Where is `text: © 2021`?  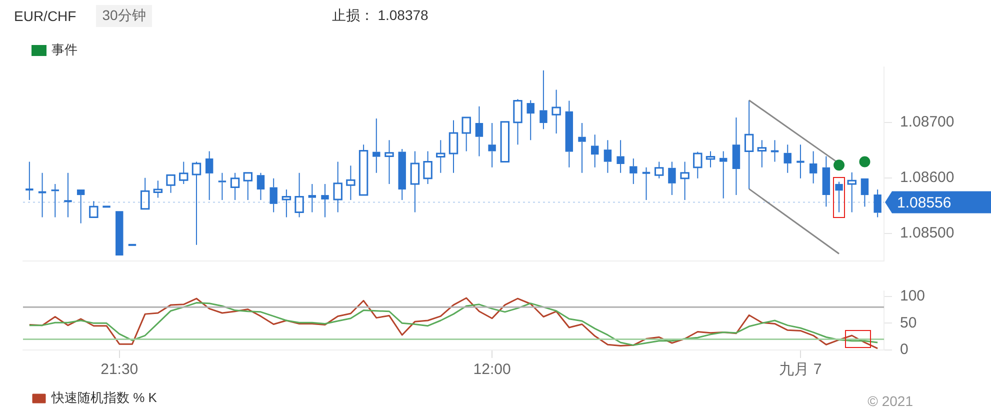 text: © 2021 is located at coordinates (890, 401).